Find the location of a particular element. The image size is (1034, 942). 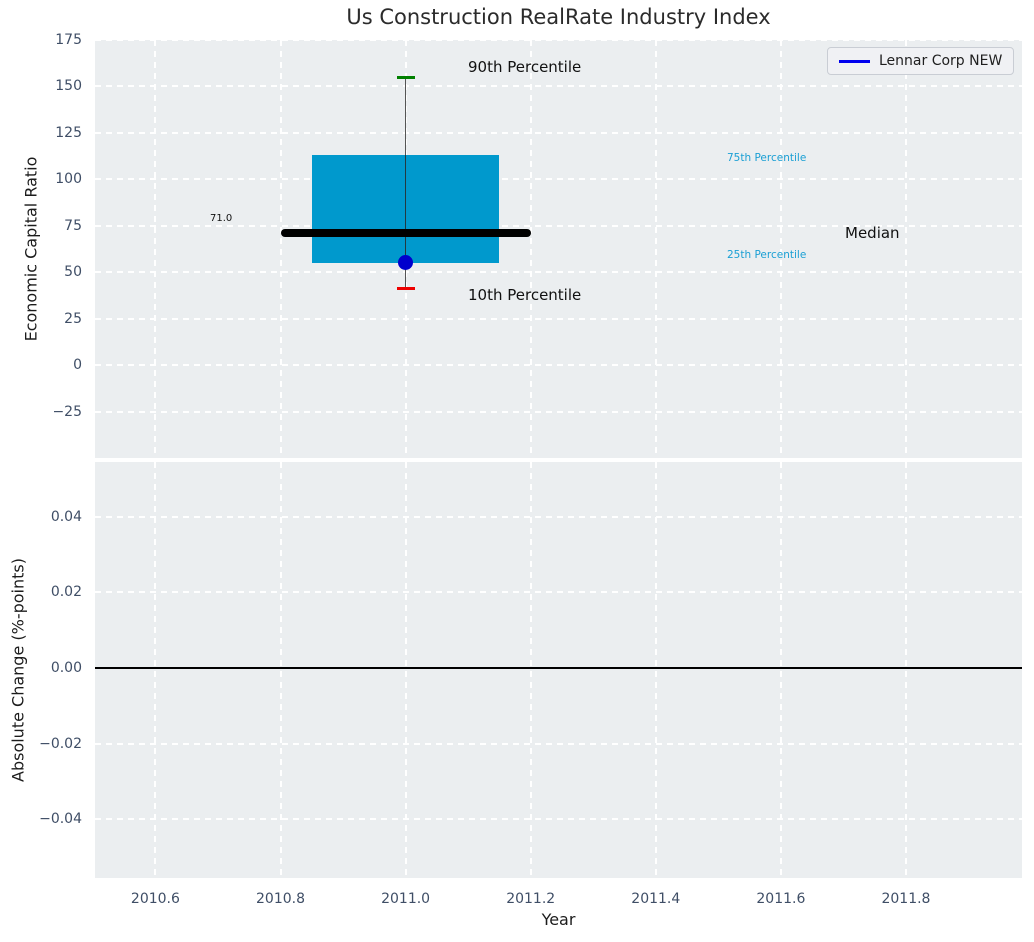

y-tick-label: 175 is located at coordinates (68, 40).